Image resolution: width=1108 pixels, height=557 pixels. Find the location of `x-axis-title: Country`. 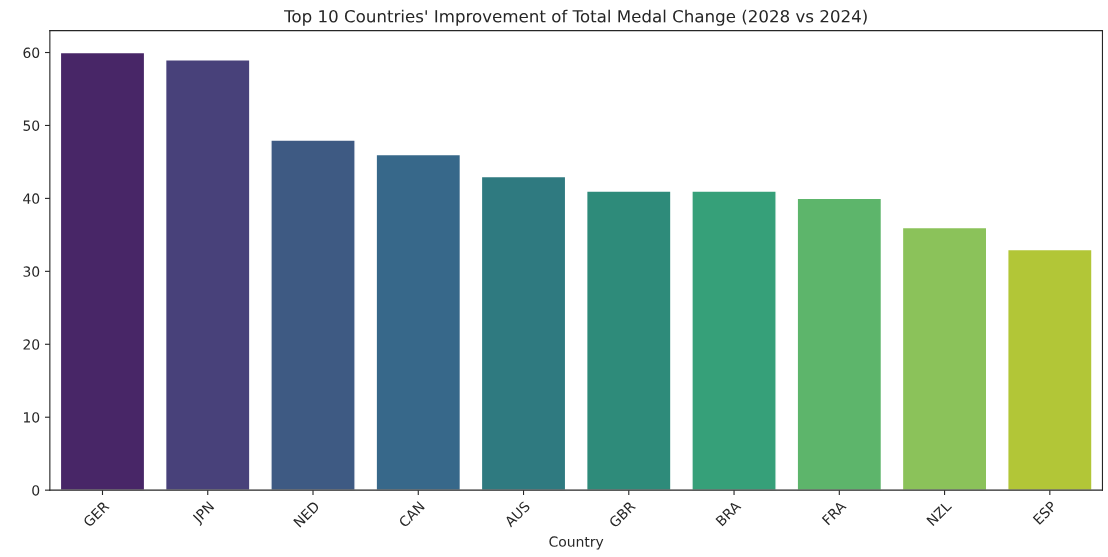

x-axis-title: Country is located at coordinates (576, 543).